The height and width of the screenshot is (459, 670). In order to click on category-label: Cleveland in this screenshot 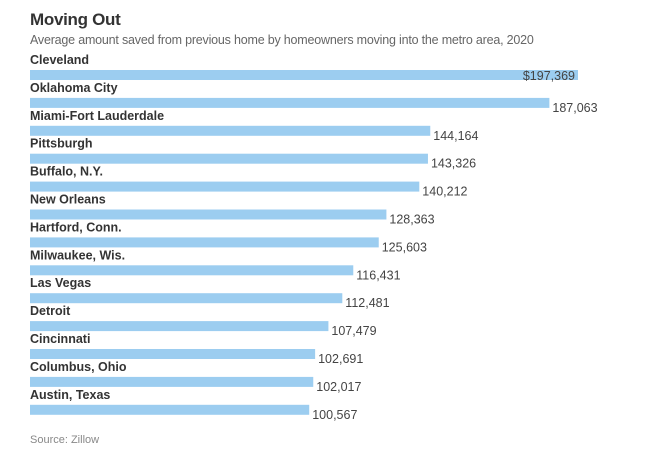, I will do `click(59, 60)`.